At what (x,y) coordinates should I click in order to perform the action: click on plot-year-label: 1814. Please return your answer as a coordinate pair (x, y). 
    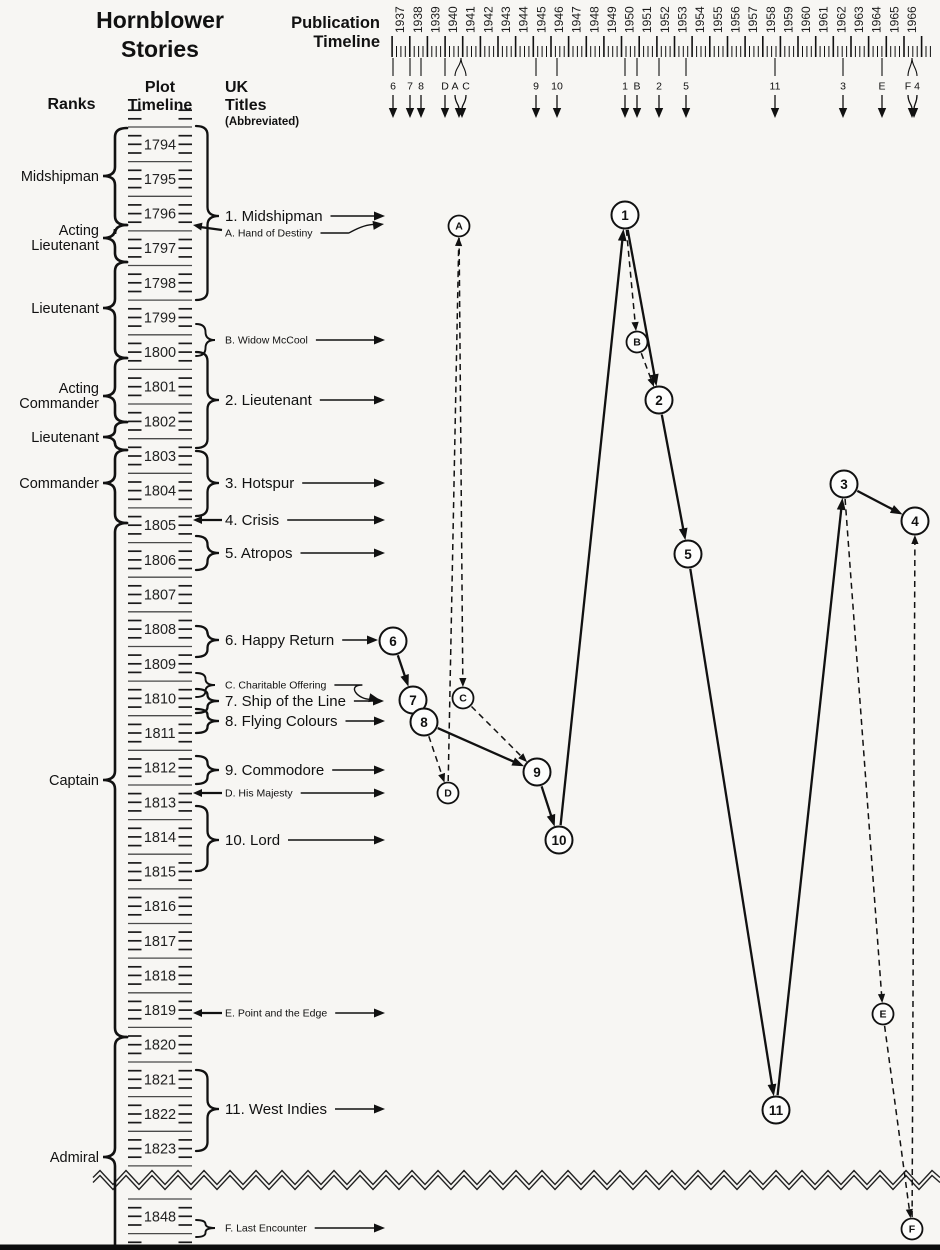
    Looking at the image, I should click on (160, 838).